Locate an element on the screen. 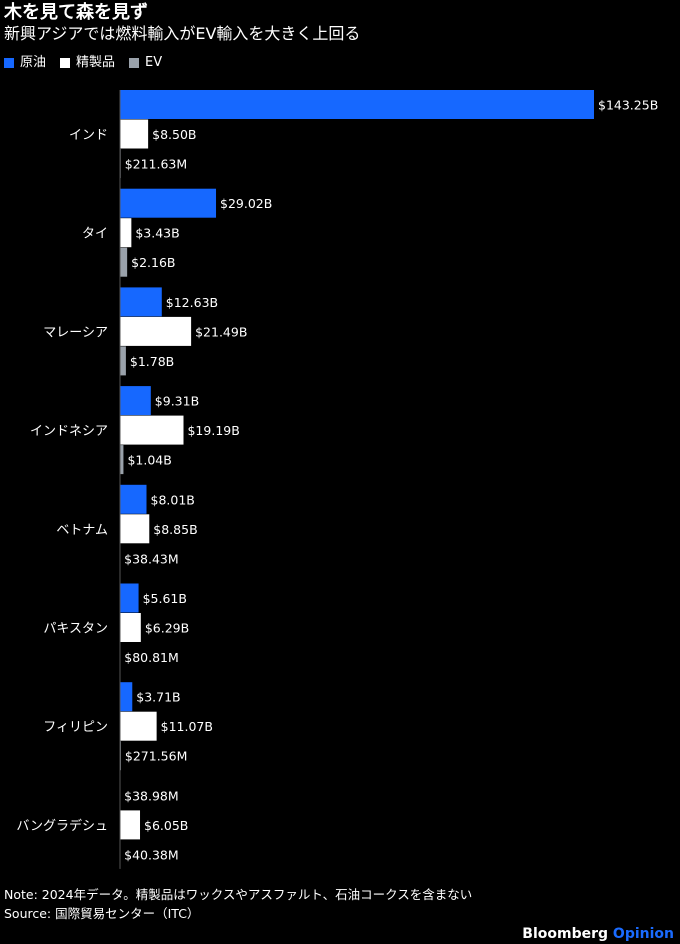 The height and width of the screenshot is (944, 680). legend-item-ev: EV is located at coordinates (145, 63).